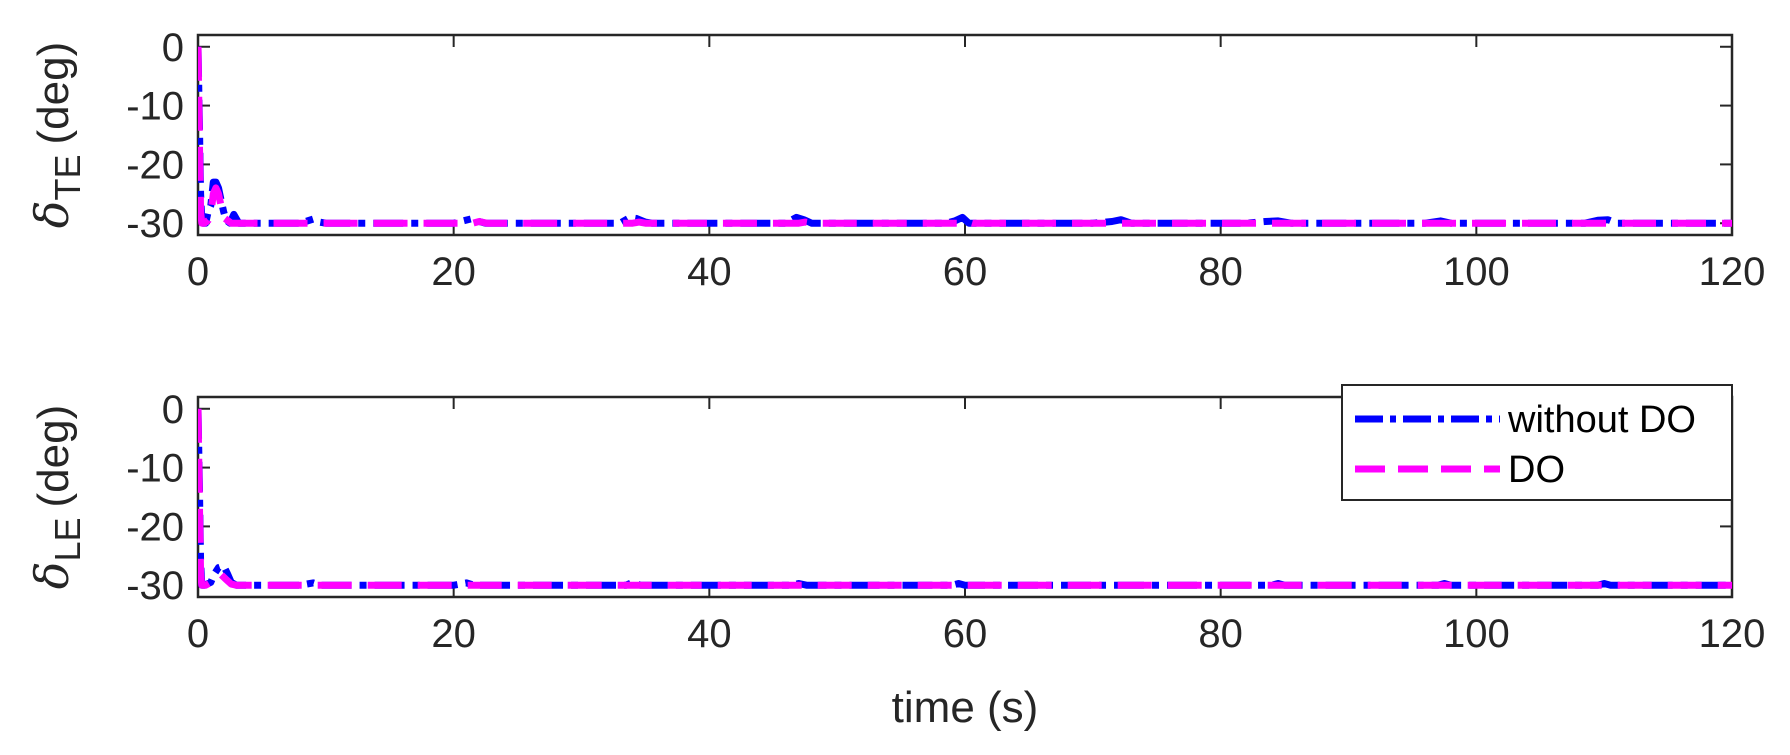  What do you see at coordinates (965, 634) in the screenshot?
I see `bot-xtick-label: 60` at bounding box center [965, 634].